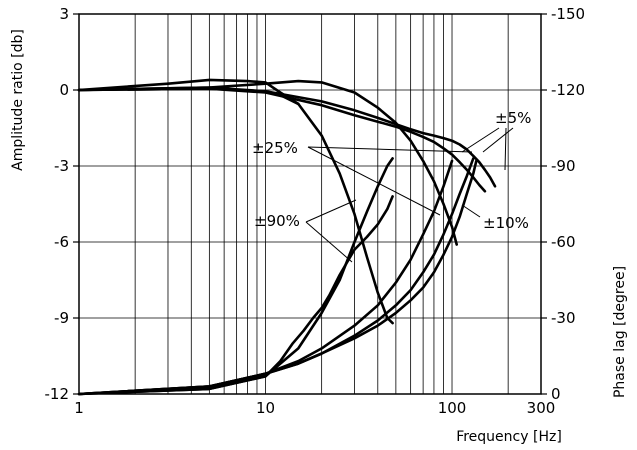 The image size is (637, 450). Describe the element at coordinates (509, 437) in the screenshot. I see `x-axis-label: Frequency [Hz]` at that location.